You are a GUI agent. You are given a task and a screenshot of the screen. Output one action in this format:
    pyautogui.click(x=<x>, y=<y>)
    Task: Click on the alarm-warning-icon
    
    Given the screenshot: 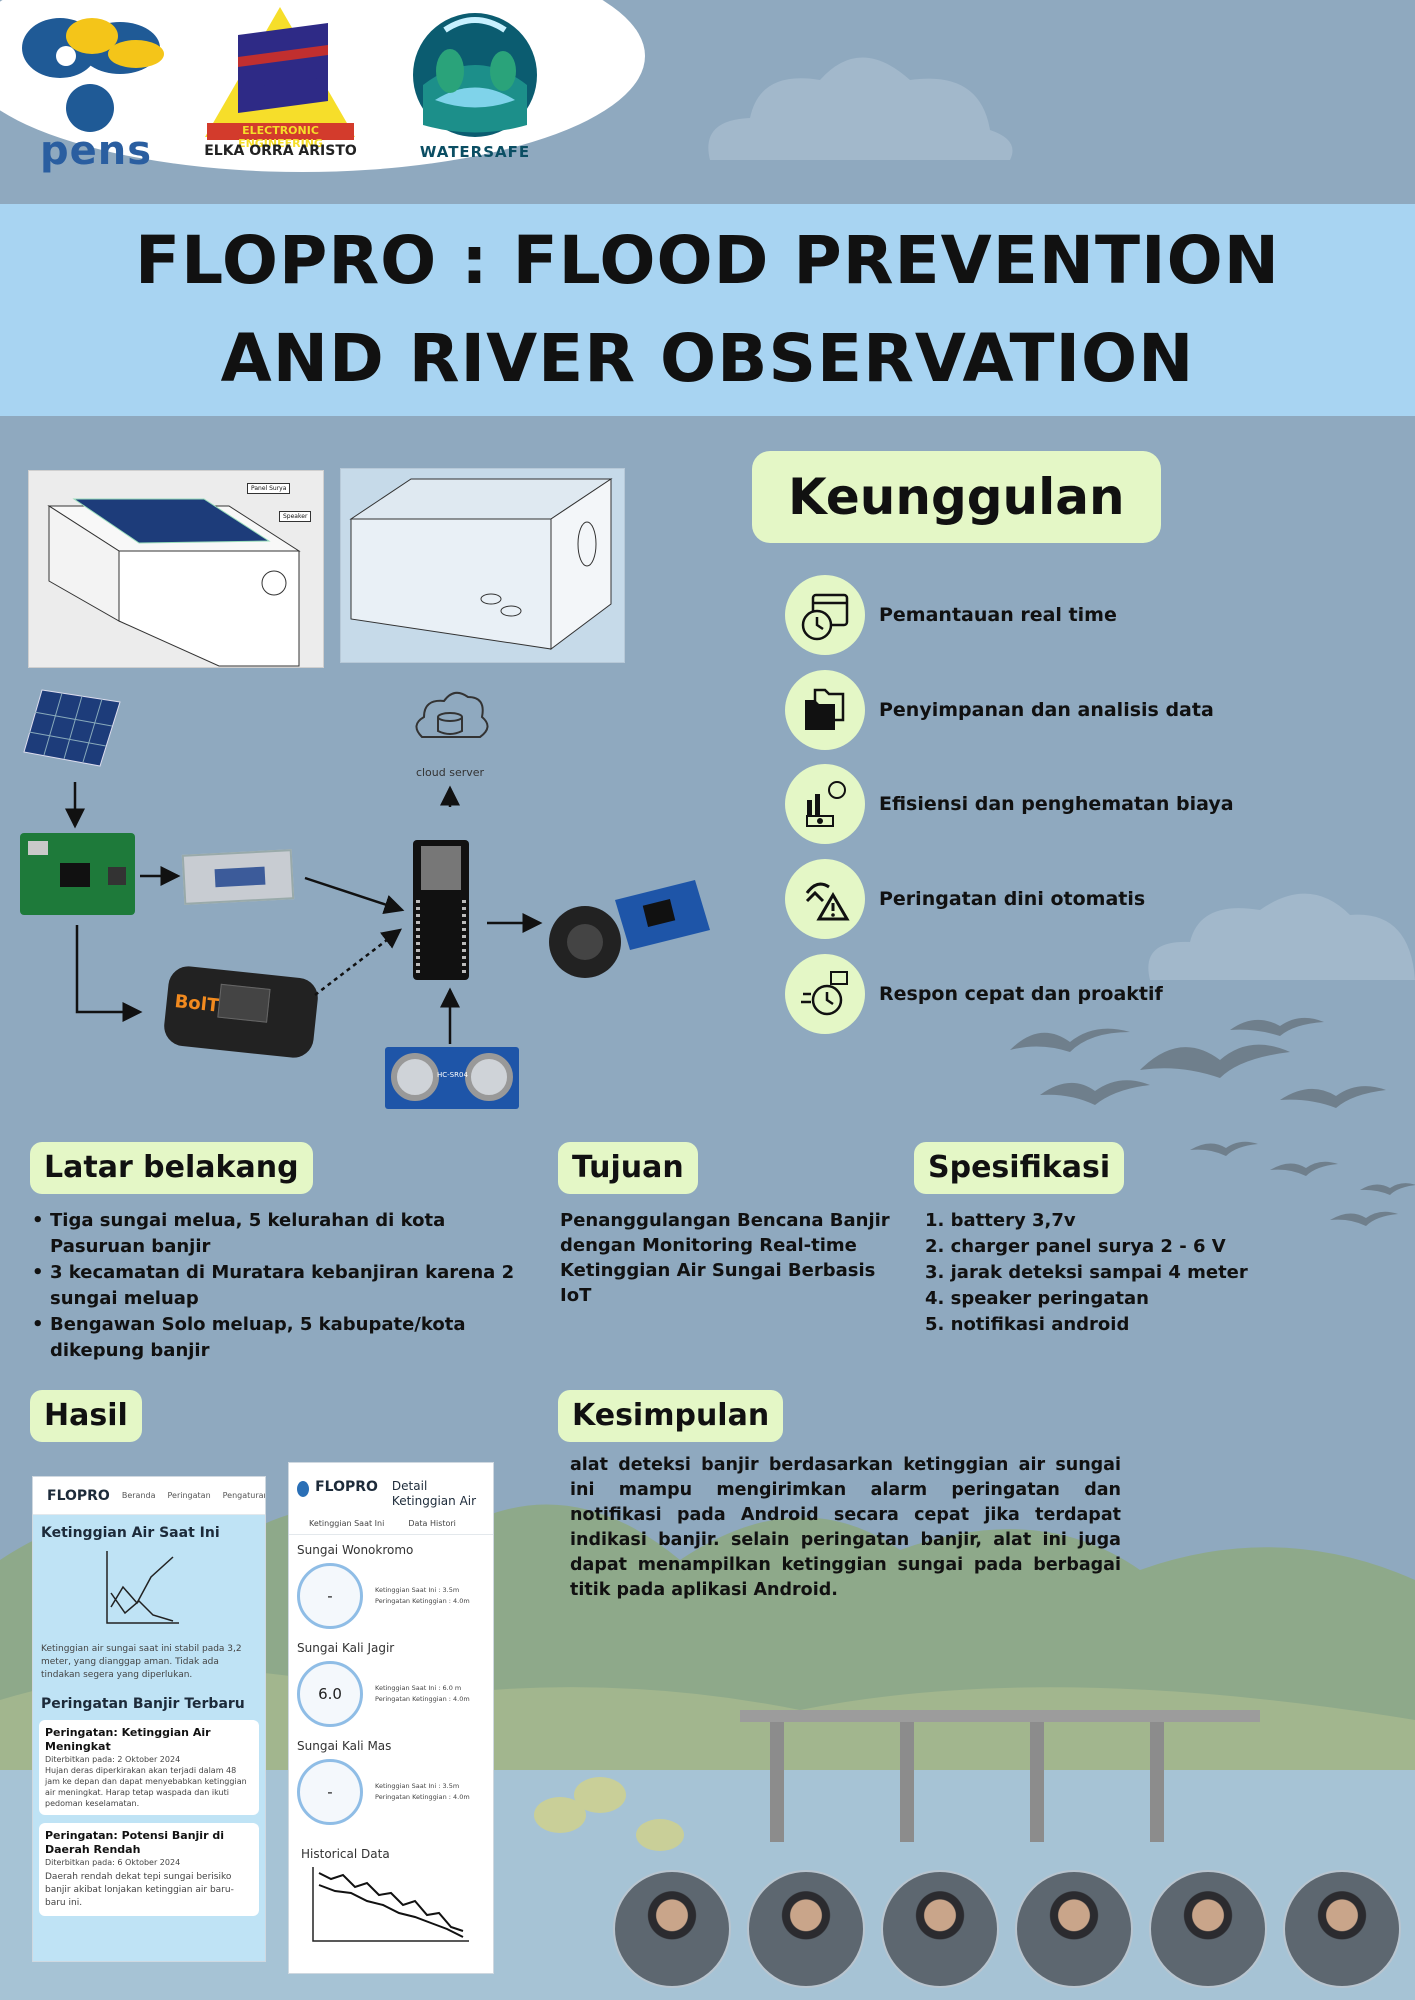 What is the action you would take?
    pyautogui.click(x=825, y=899)
    